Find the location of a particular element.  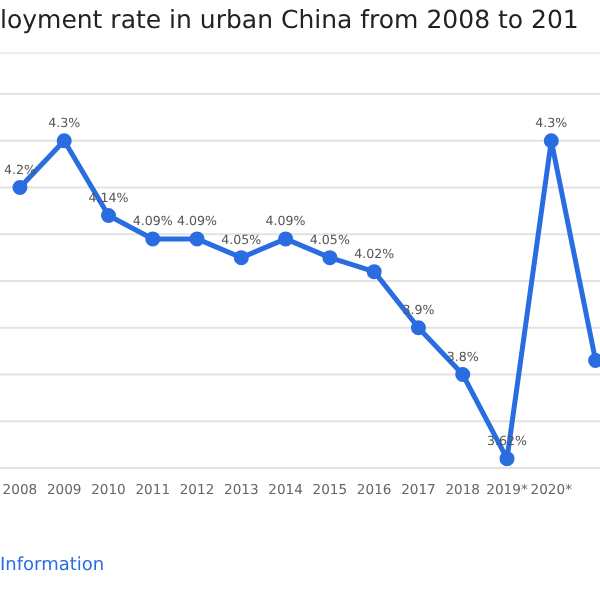

chart-title: loyment rate in urban China from 2008 to 201 is located at coordinates (290, 19).